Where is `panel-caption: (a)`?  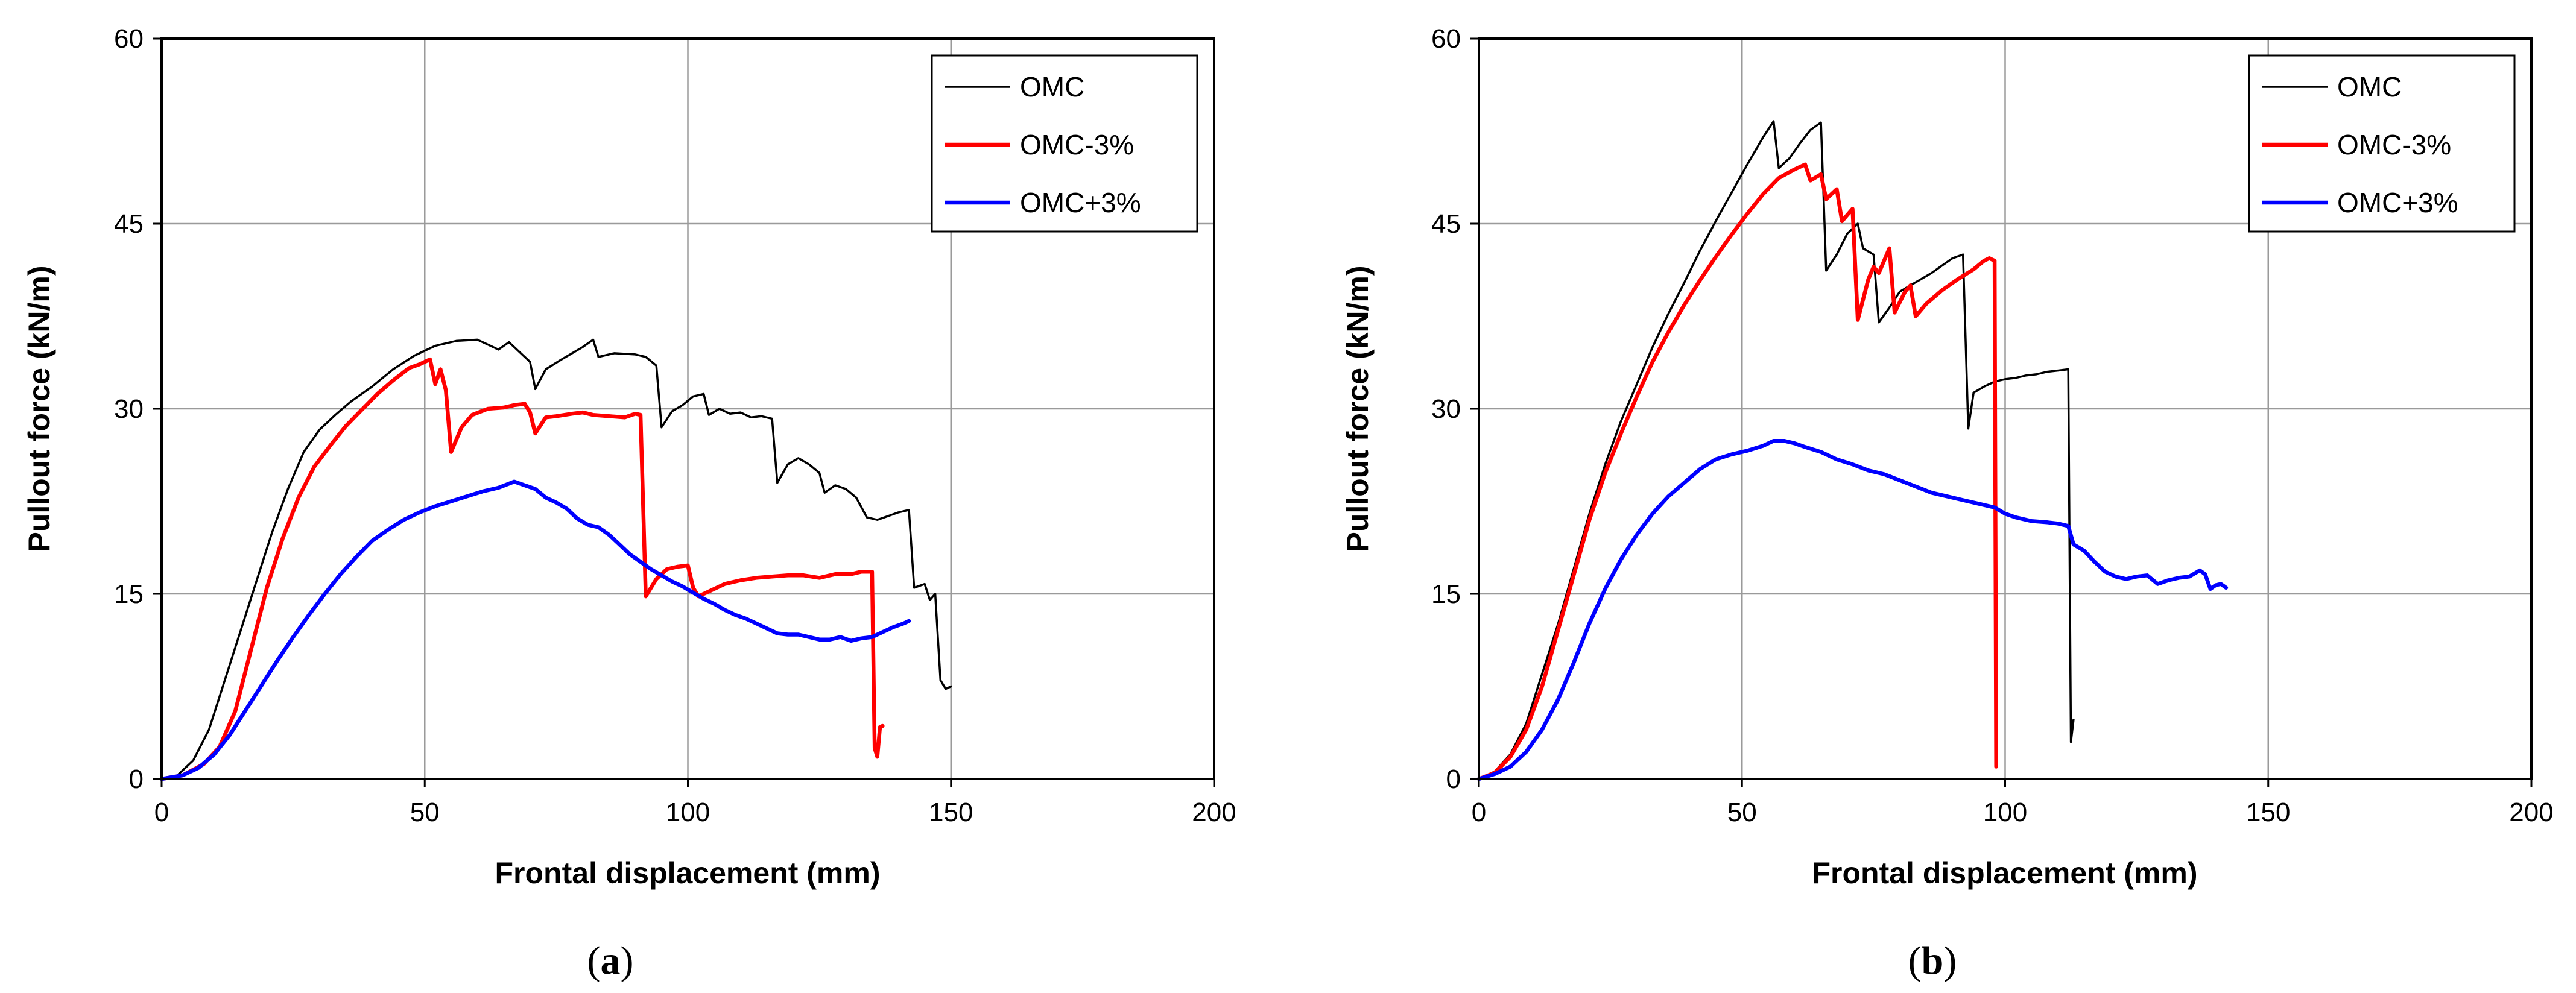 panel-caption: (a) is located at coordinates (610, 961).